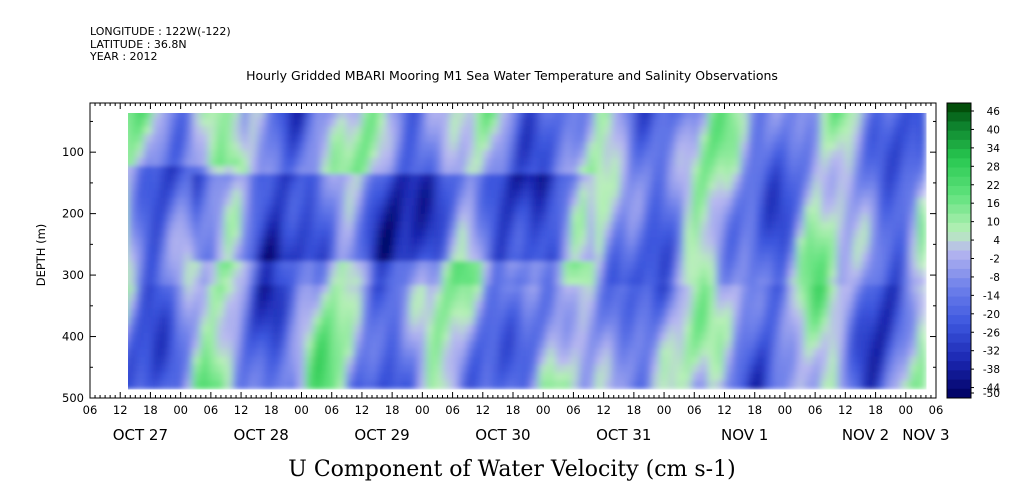  What do you see at coordinates (993, 130) in the screenshot?
I see `colorbar-label: 40` at bounding box center [993, 130].